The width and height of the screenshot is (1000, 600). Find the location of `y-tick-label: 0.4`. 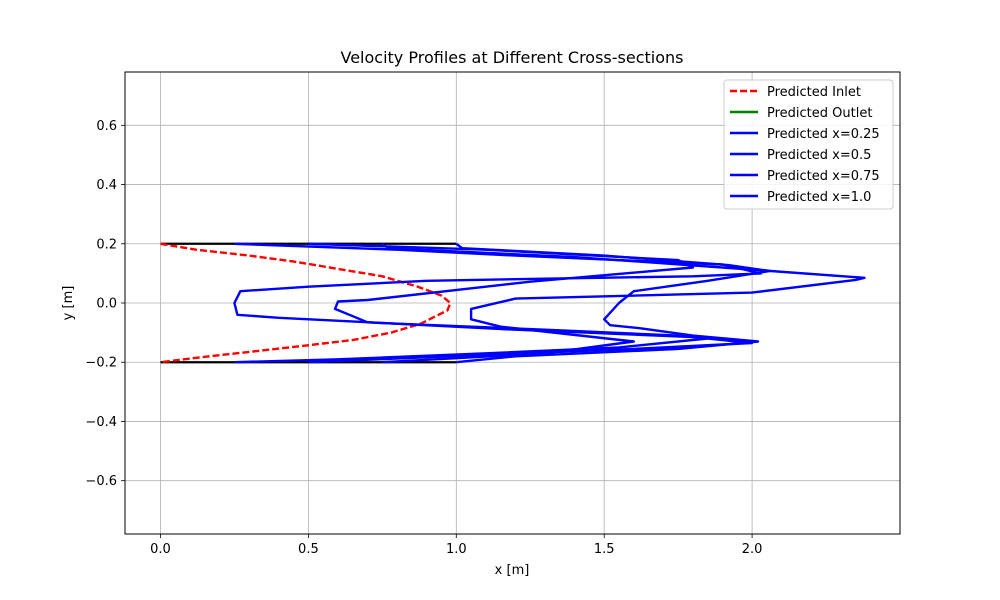

y-tick-label: 0.4 is located at coordinates (106, 185).